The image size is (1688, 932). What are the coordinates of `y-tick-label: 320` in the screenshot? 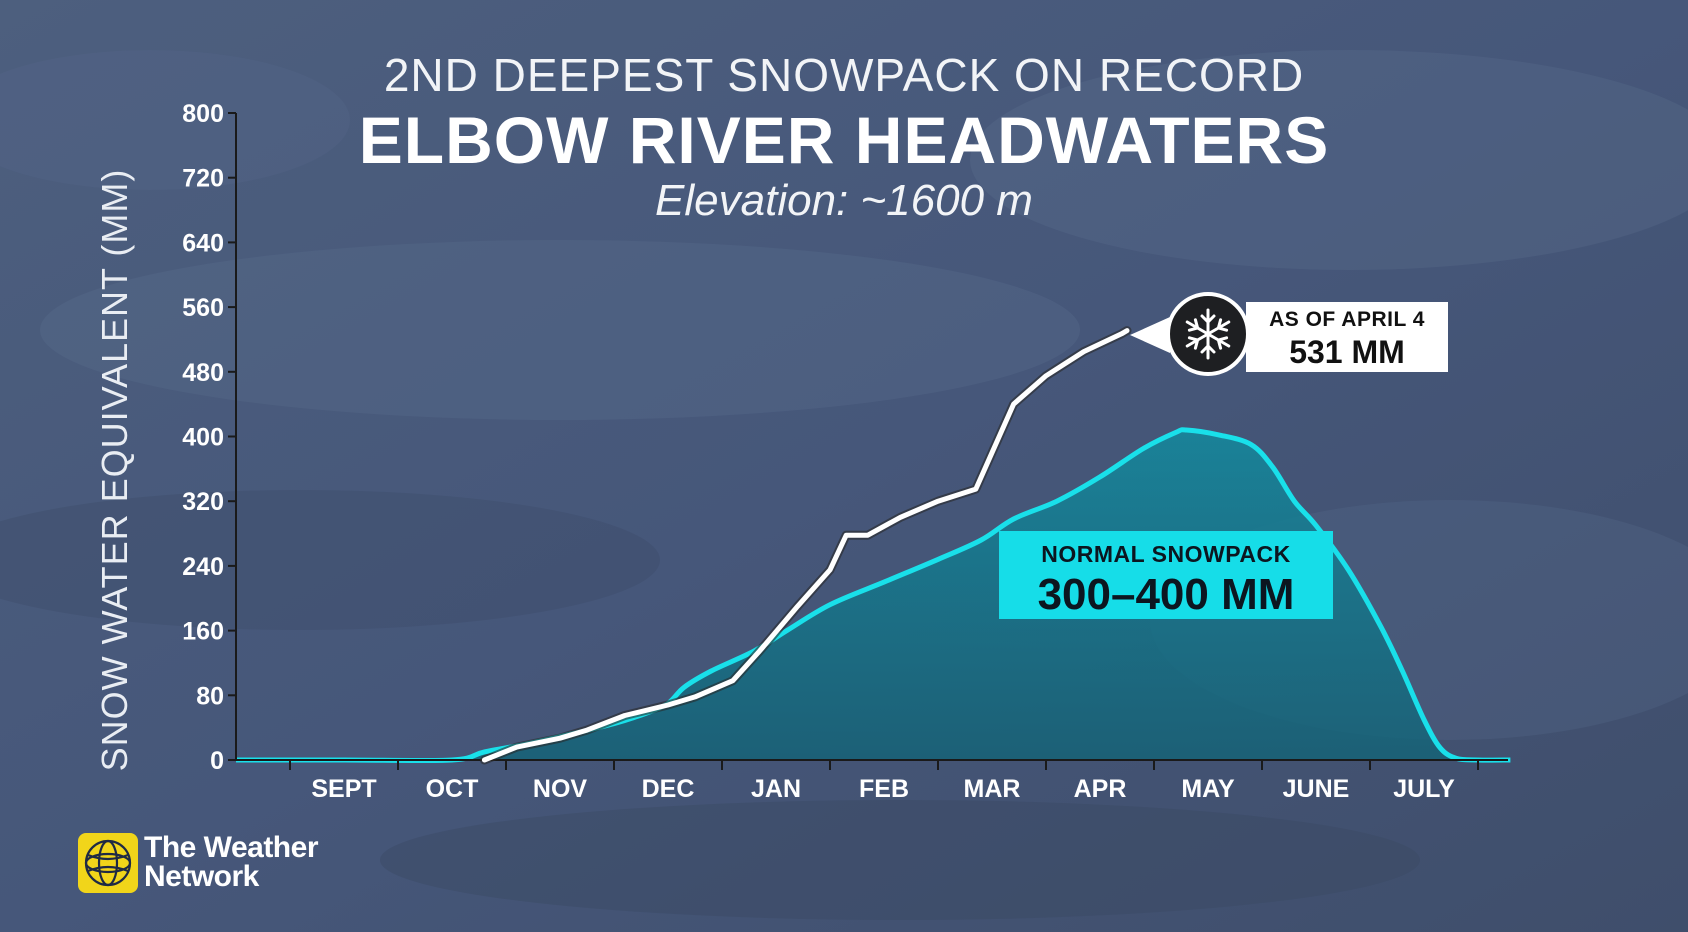 It's located at (203, 502).